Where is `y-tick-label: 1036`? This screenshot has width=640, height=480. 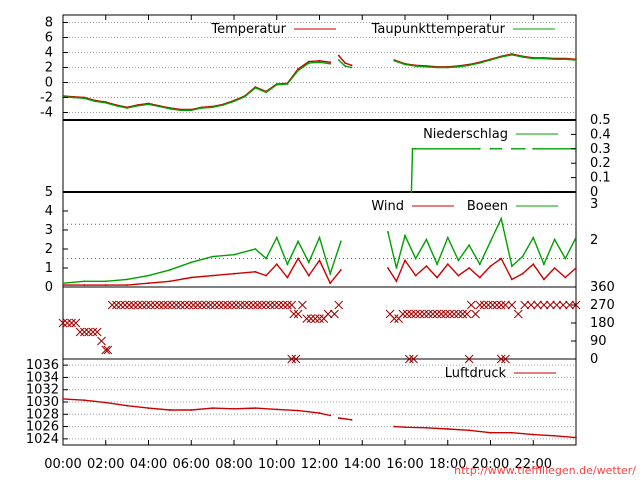 y-tick-label: 1036 is located at coordinates (42, 365).